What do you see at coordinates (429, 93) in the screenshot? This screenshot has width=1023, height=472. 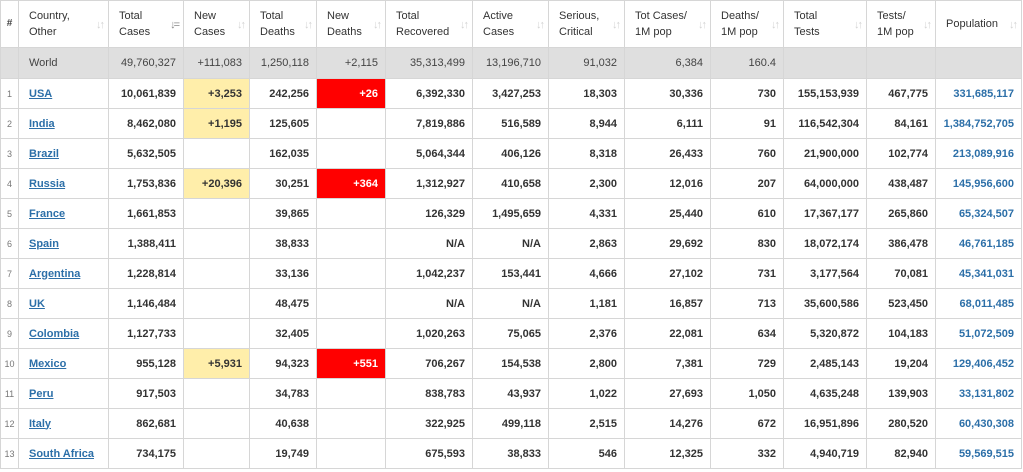 I see `cell-total-recovered: 6,392,330` at bounding box center [429, 93].